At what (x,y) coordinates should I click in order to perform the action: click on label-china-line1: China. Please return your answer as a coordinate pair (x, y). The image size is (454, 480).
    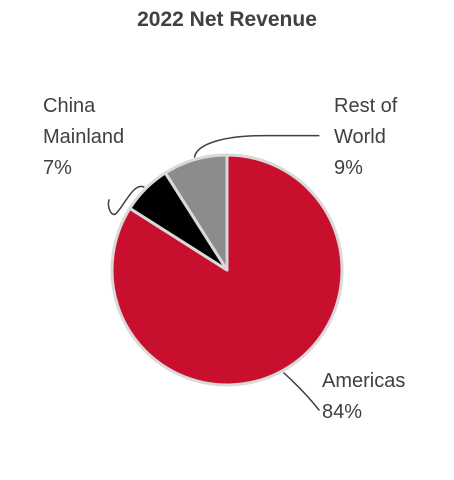
    Looking at the image, I should click on (69, 106).